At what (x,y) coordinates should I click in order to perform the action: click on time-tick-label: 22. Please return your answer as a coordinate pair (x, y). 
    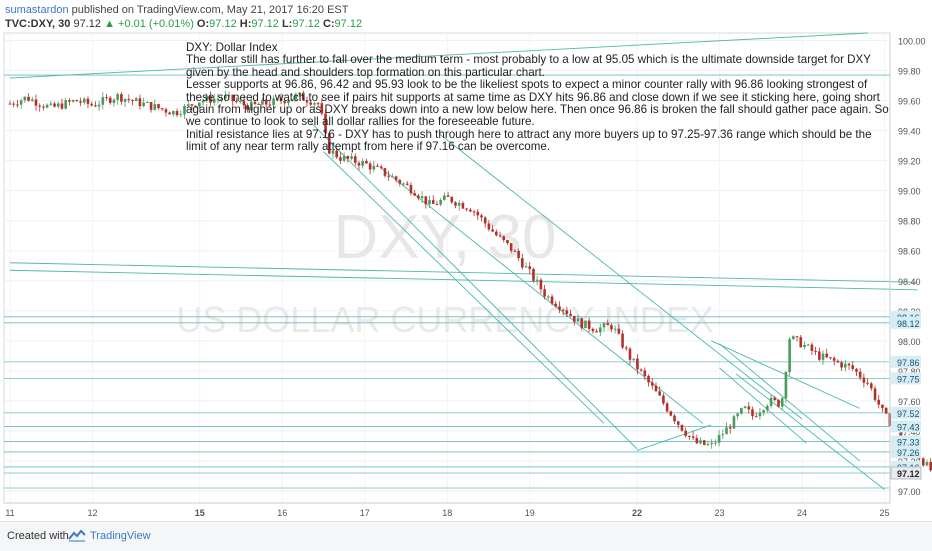
    Looking at the image, I should click on (637, 513).